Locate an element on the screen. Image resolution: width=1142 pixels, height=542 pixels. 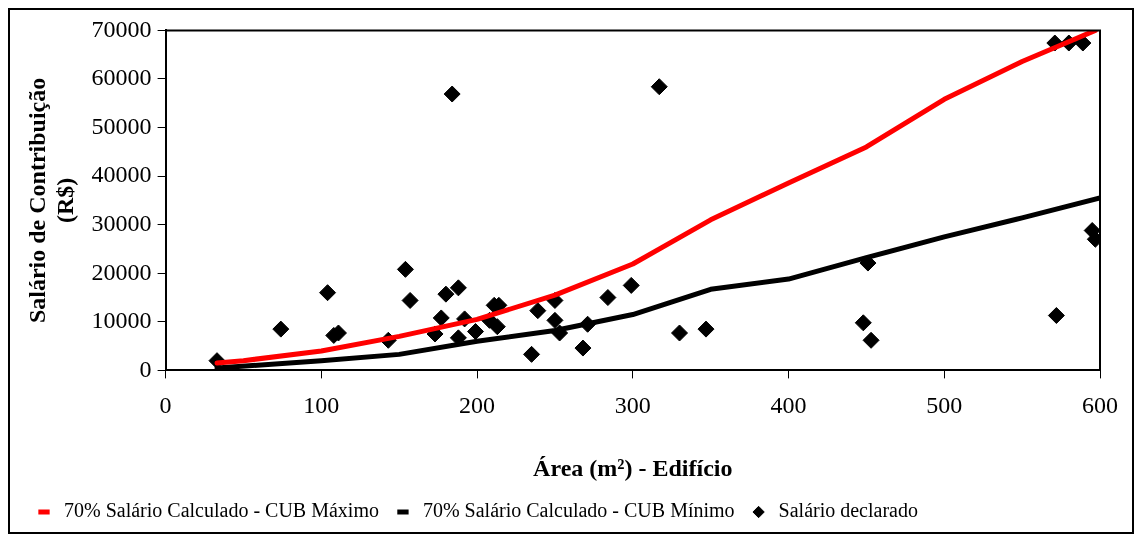
x-tick-label: 100 is located at coordinates (321, 405).